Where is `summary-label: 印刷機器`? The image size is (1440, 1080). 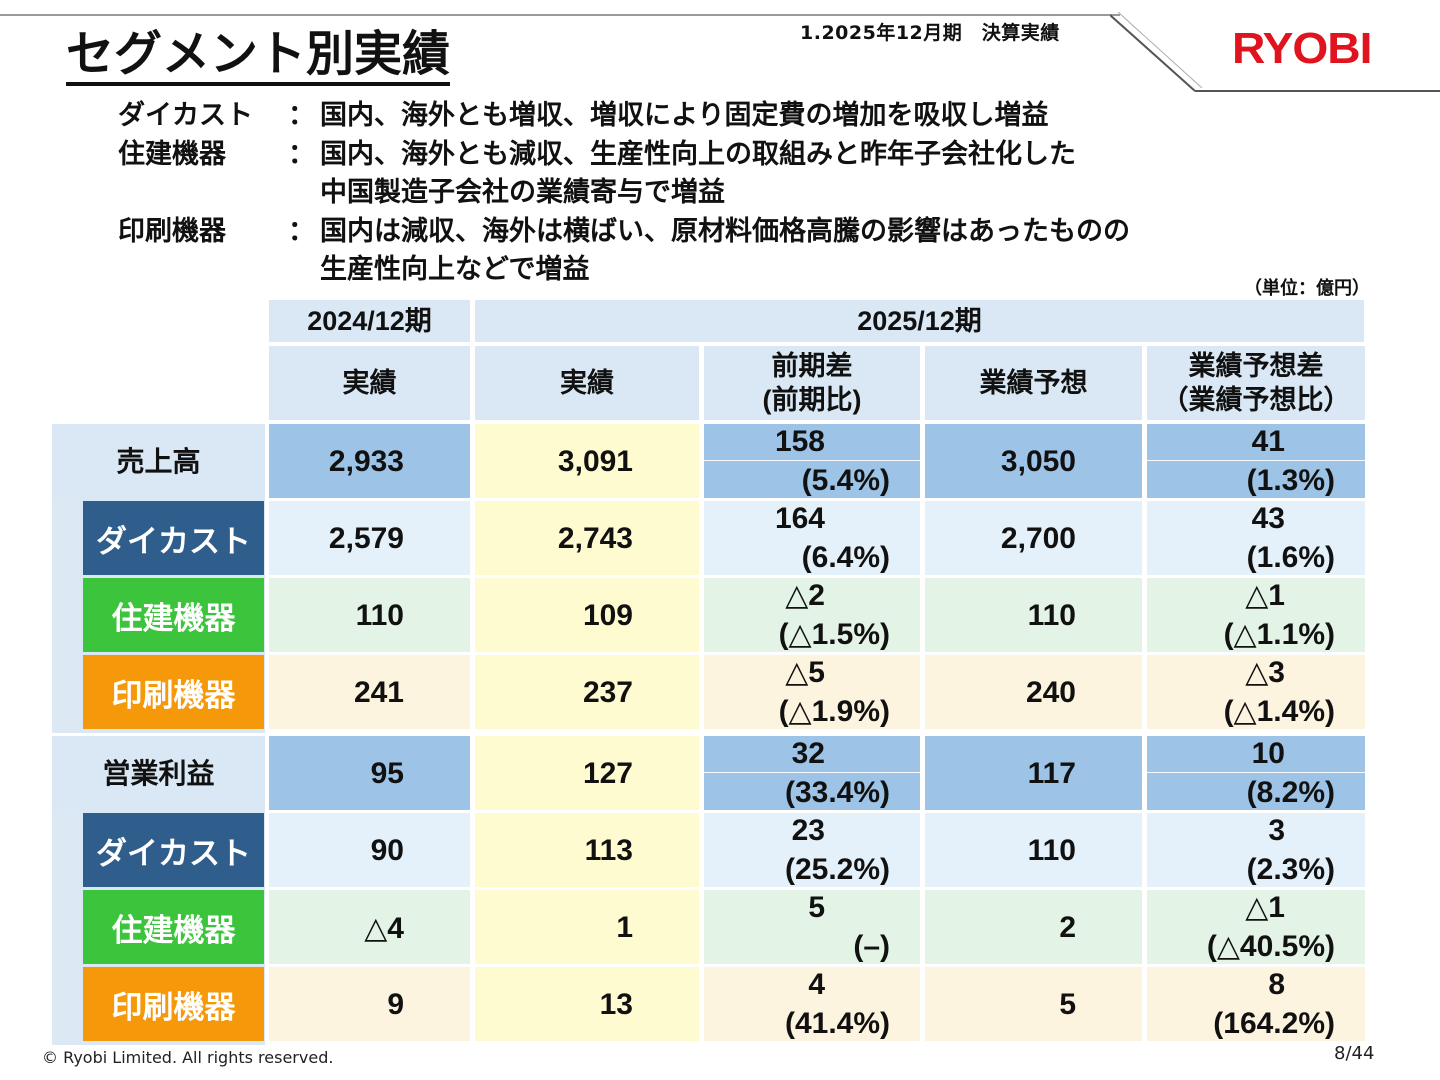 summary-label: 印刷機器 is located at coordinates (172, 231).